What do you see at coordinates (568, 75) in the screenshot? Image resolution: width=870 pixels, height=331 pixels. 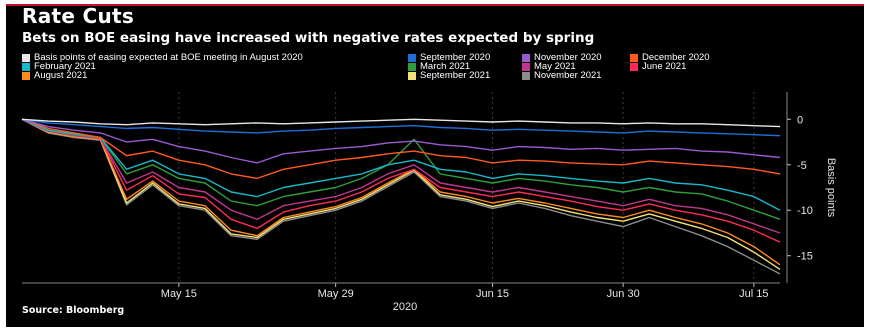 I see `legend-label: November 2021` at bounding box center [568, 75].